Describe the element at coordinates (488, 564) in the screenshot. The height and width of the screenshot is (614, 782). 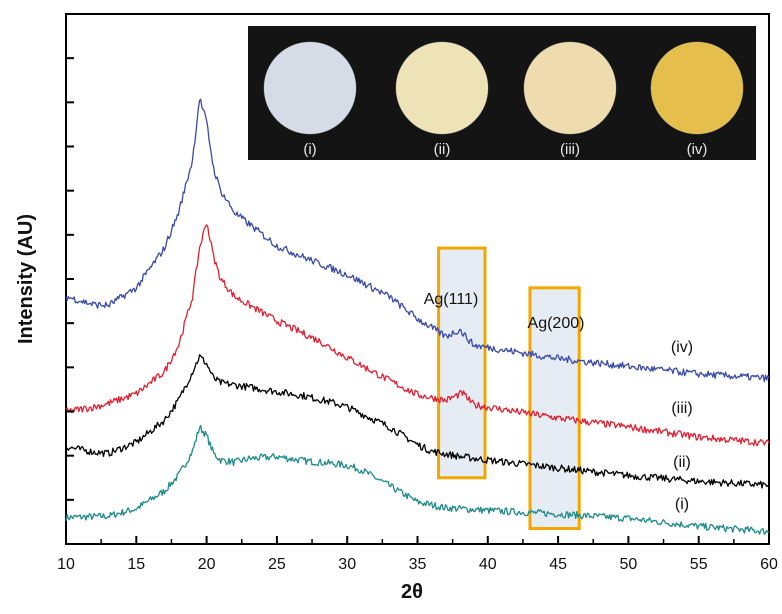
I see `x-tick-label-40: 40` at that location.